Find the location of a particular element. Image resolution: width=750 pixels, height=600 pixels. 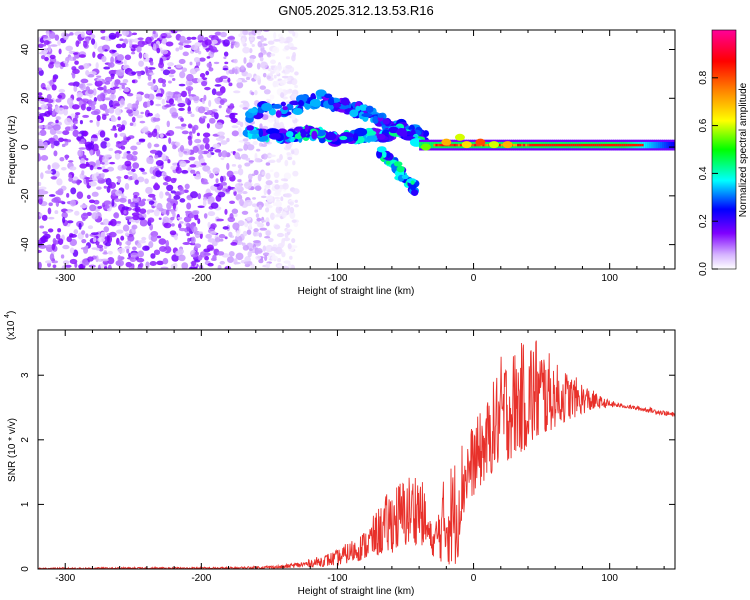

line-blob is located at coordinates (466, 145).